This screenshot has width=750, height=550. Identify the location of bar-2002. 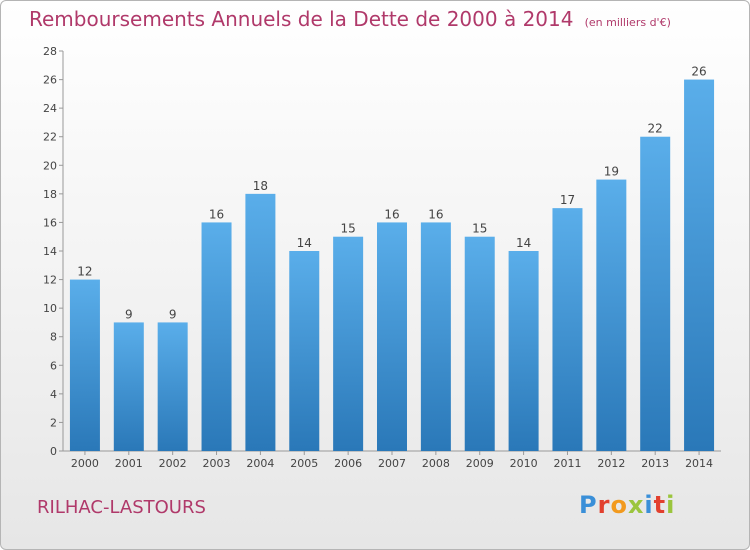
(172, 386).